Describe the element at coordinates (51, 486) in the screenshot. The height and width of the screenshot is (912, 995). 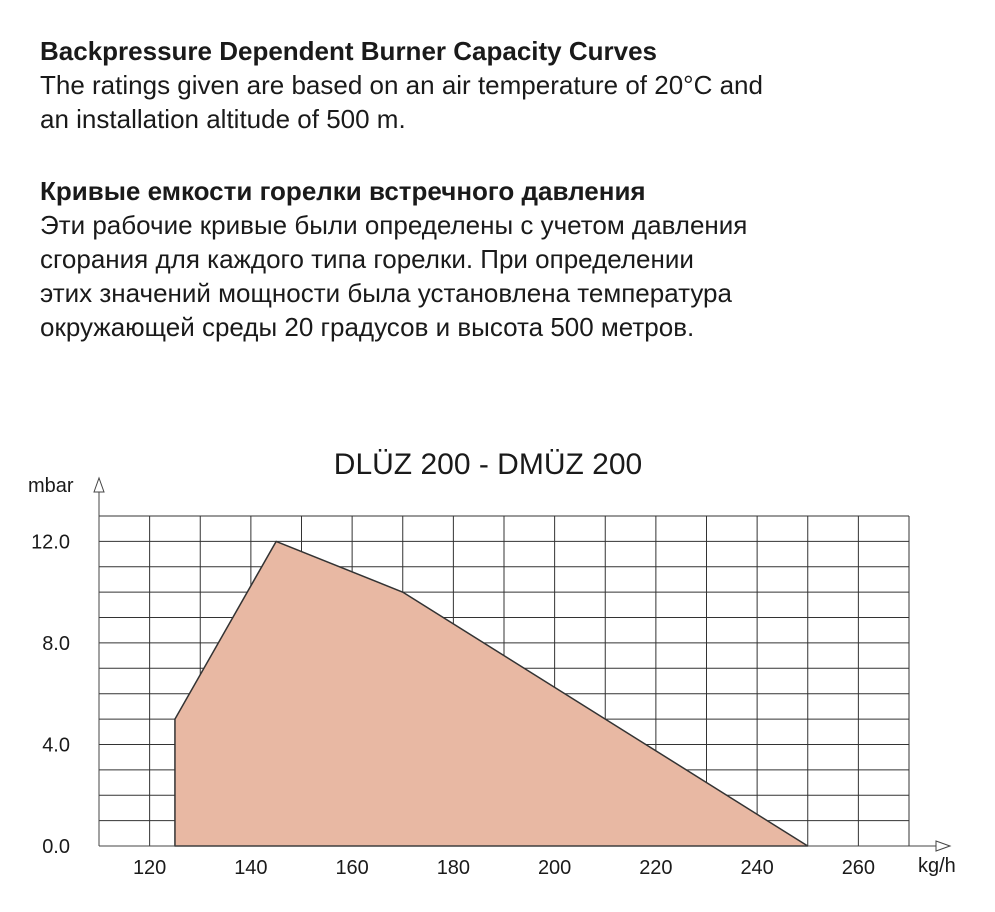
I see `y-axis-label: mbar` at that location.